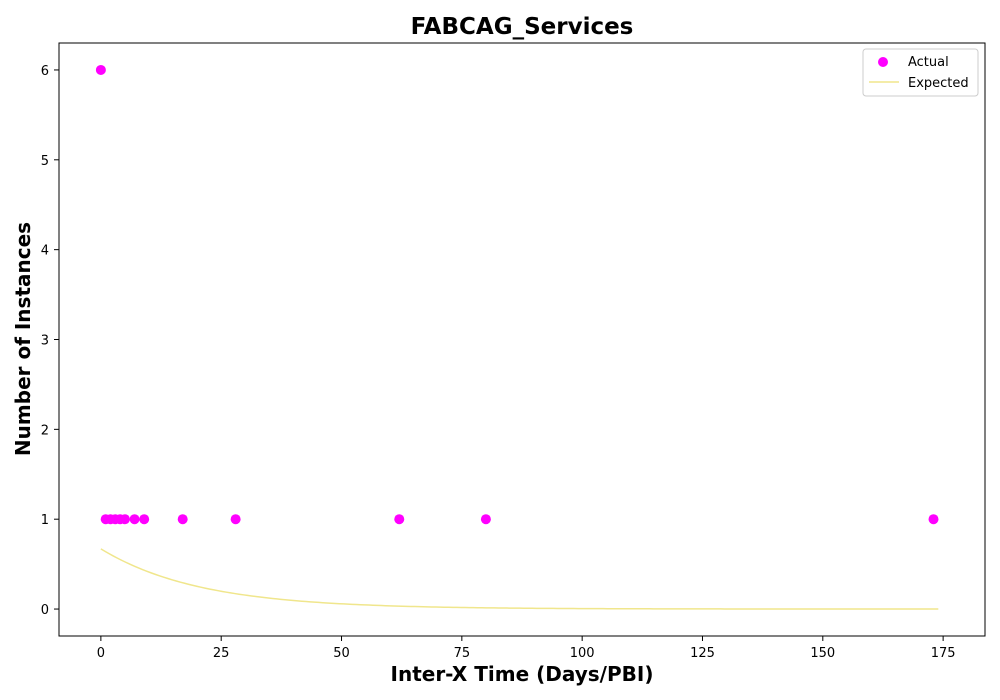 The image size is (1000, 700). What do you see at coordinates (101, 653) in the screenshot?
I see `x-tick-label: 0` at bounding box center [101, 653].